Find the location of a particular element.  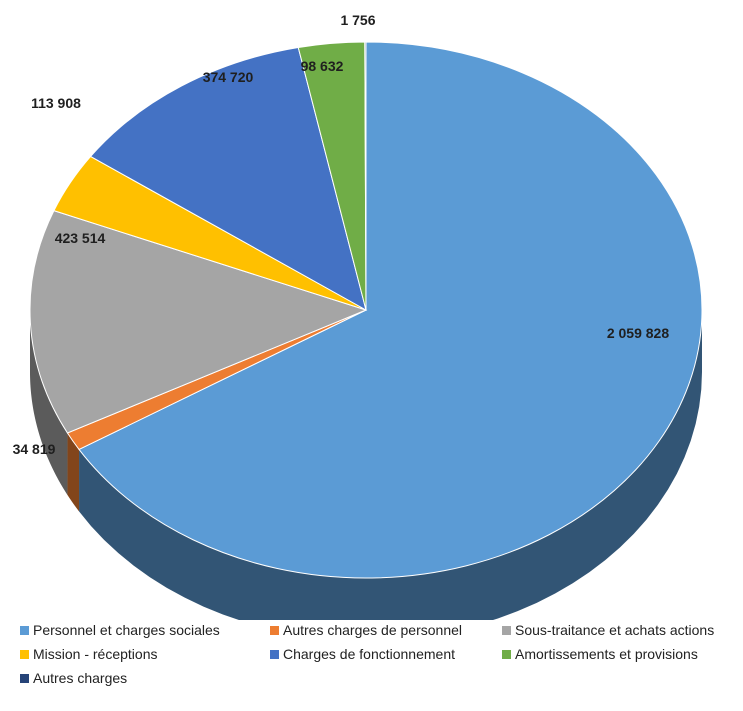

legend-label: Charges de fonctionnement is located at coordinates (369, 654).